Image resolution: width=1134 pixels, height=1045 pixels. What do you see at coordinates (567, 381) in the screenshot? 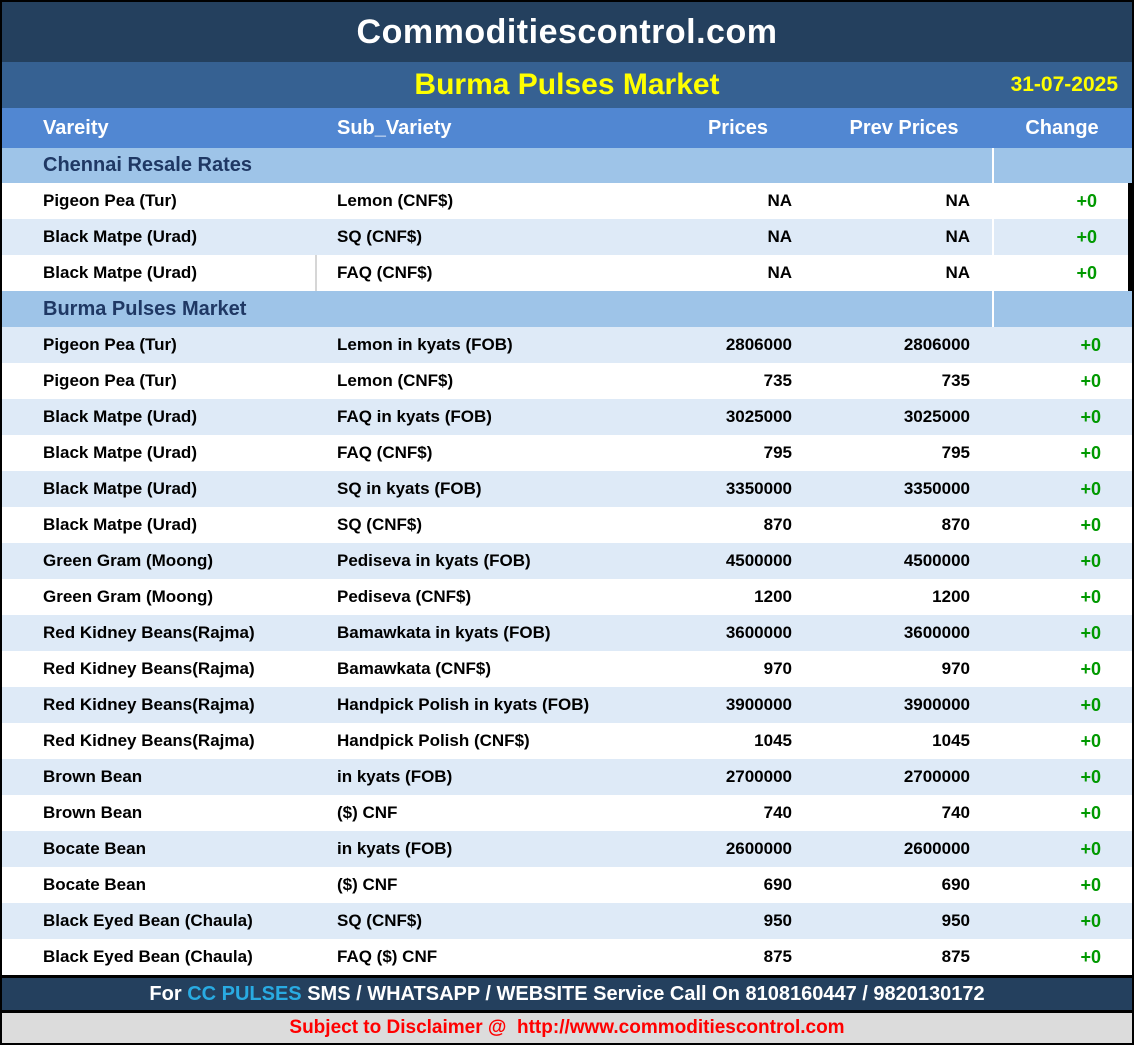
I see `table-row: Pigeon Pea (Tur) Lemon (CNF$) 735 735 +0` at bounding box center [567, 381].